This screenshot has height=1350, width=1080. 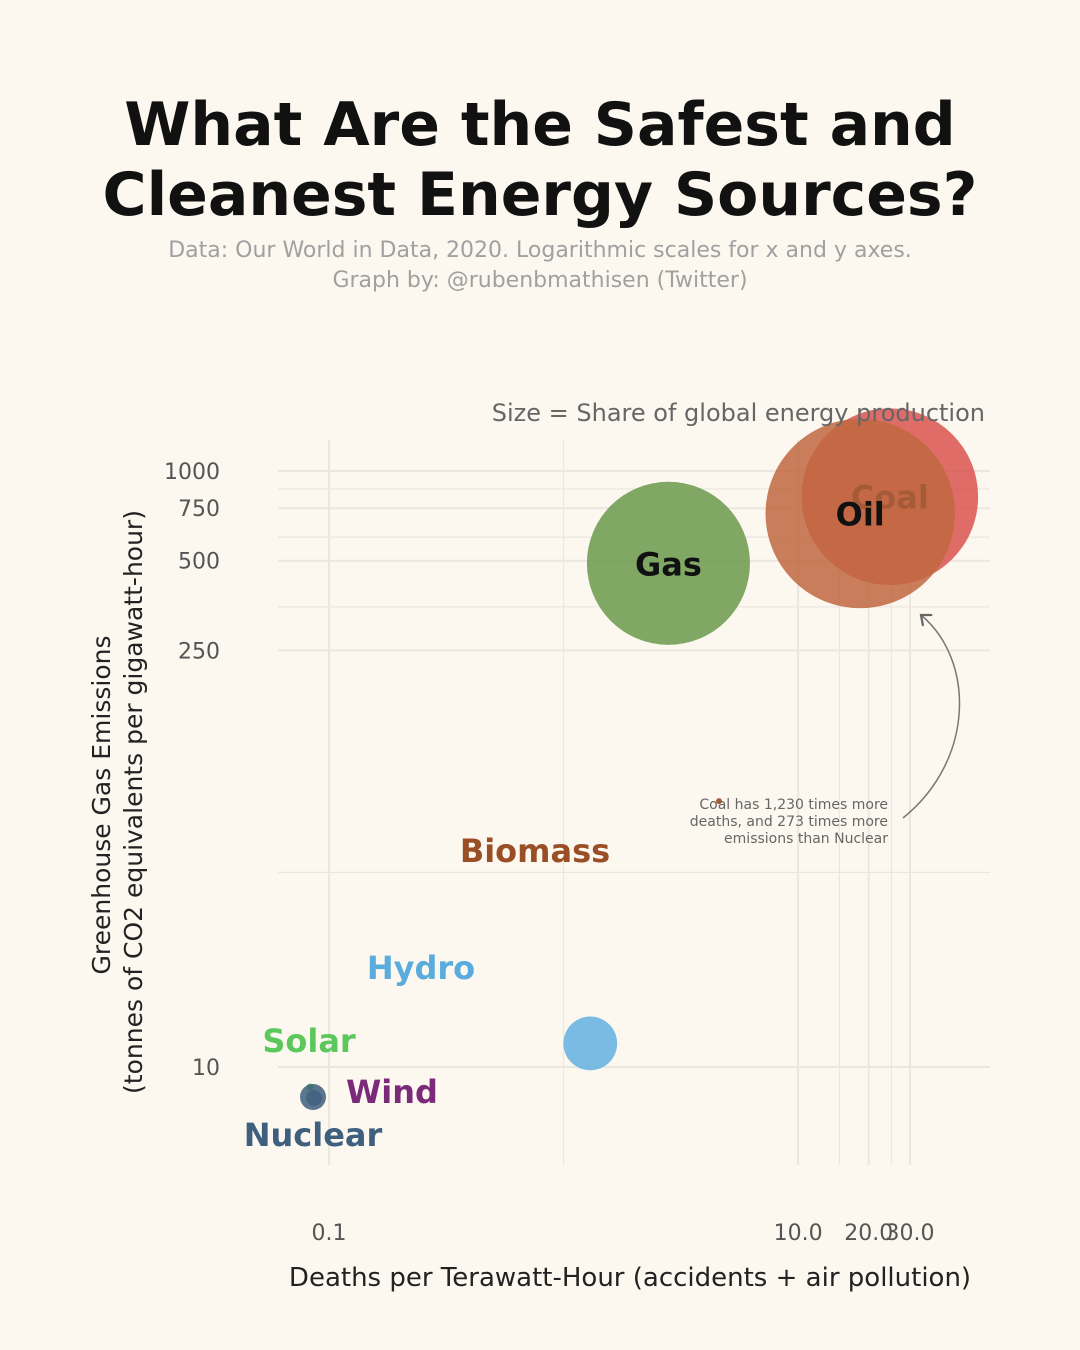 I want to click on point-gas, so click(x=668, y=563).